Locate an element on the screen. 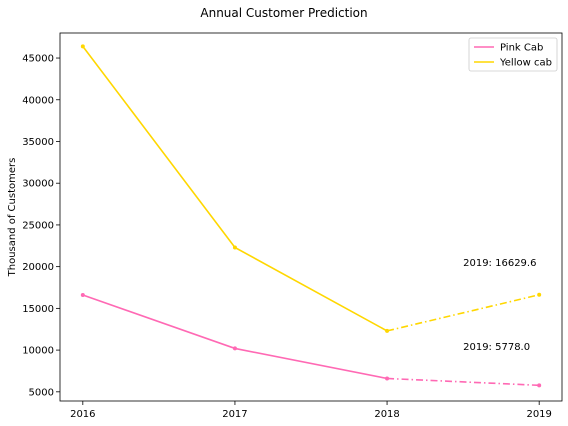  x-tick-label-2017: 2017 is located at coordinates (234, 414).